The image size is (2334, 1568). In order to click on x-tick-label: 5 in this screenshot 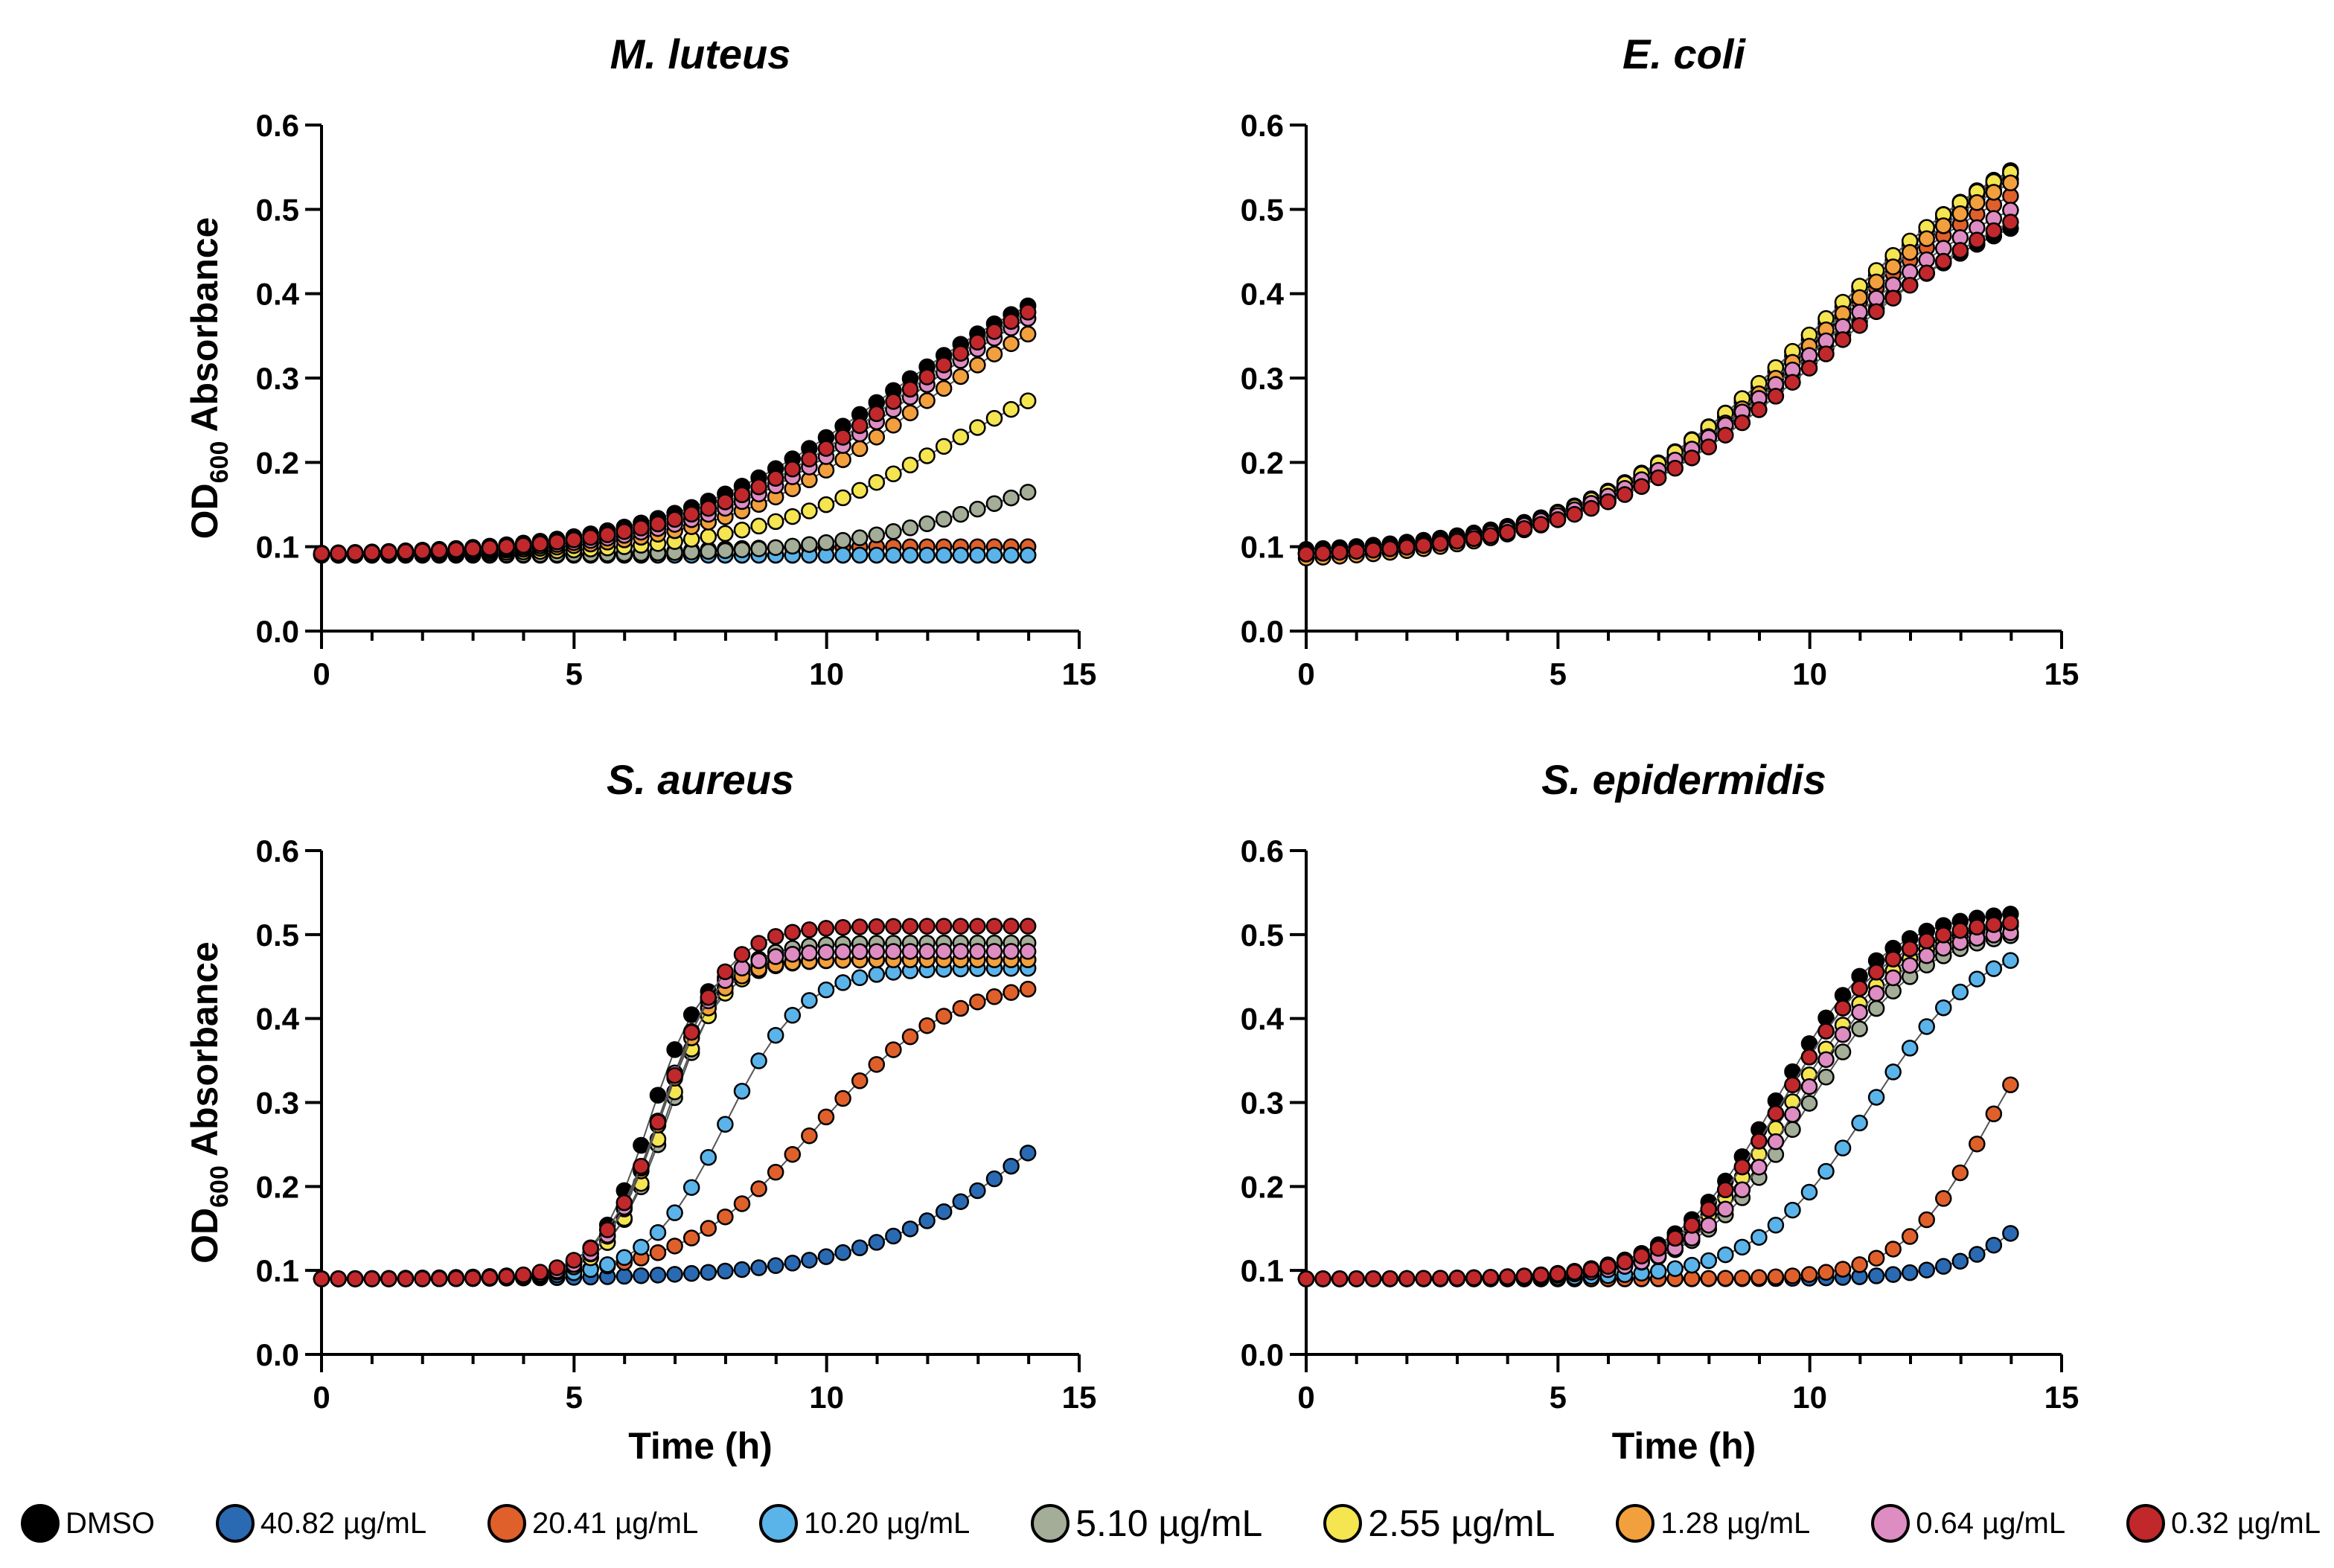, I will do `click(1558, 673)`.